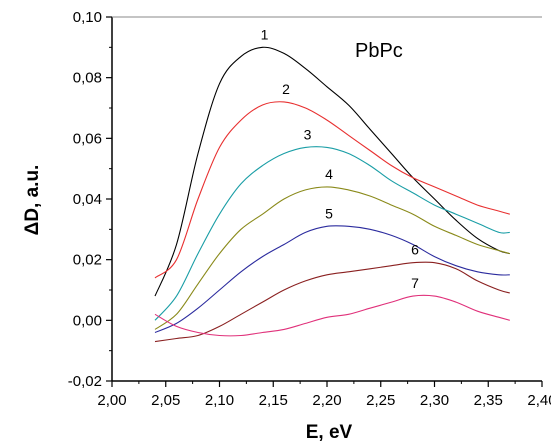  I want to click on x-tick-label: 2,10, so click(219, 400).